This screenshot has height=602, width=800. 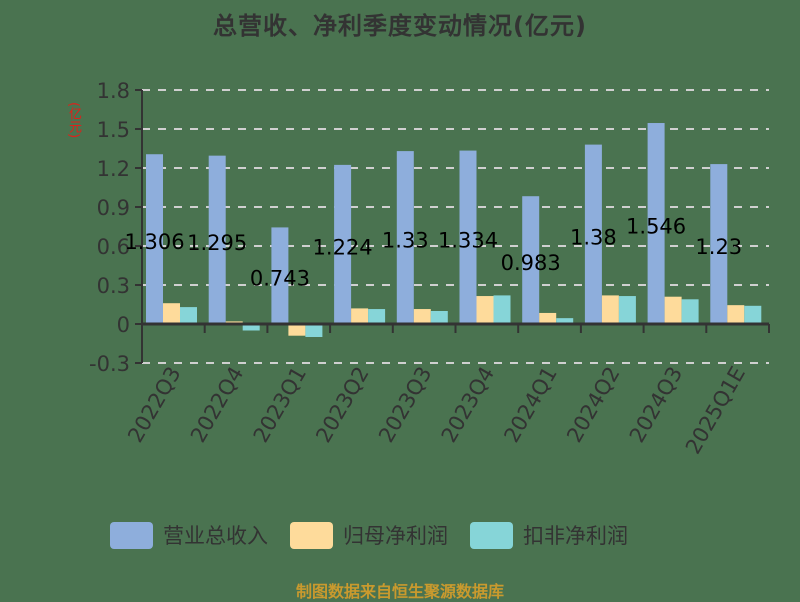 What do you see at coordinates (73, 120) in the screenshot?
I see `y-axis-unit-label: (亿元)` at bounding box center [73, 120].